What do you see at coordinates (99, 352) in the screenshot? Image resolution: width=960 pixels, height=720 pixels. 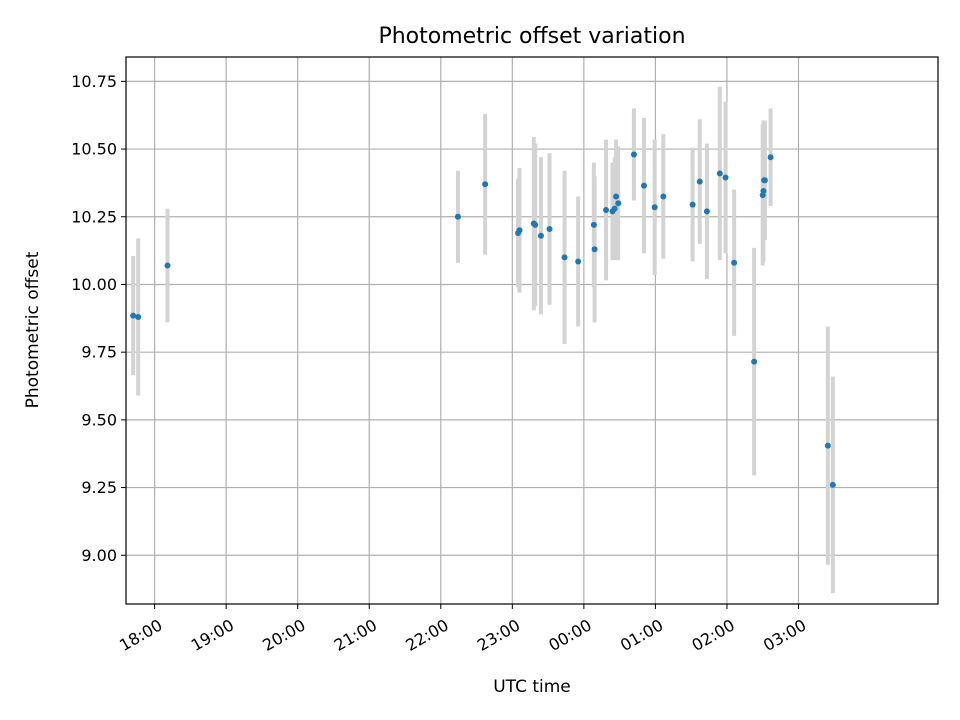 I see `y-tick-label: 9.75` at bounding box center [99, 352].